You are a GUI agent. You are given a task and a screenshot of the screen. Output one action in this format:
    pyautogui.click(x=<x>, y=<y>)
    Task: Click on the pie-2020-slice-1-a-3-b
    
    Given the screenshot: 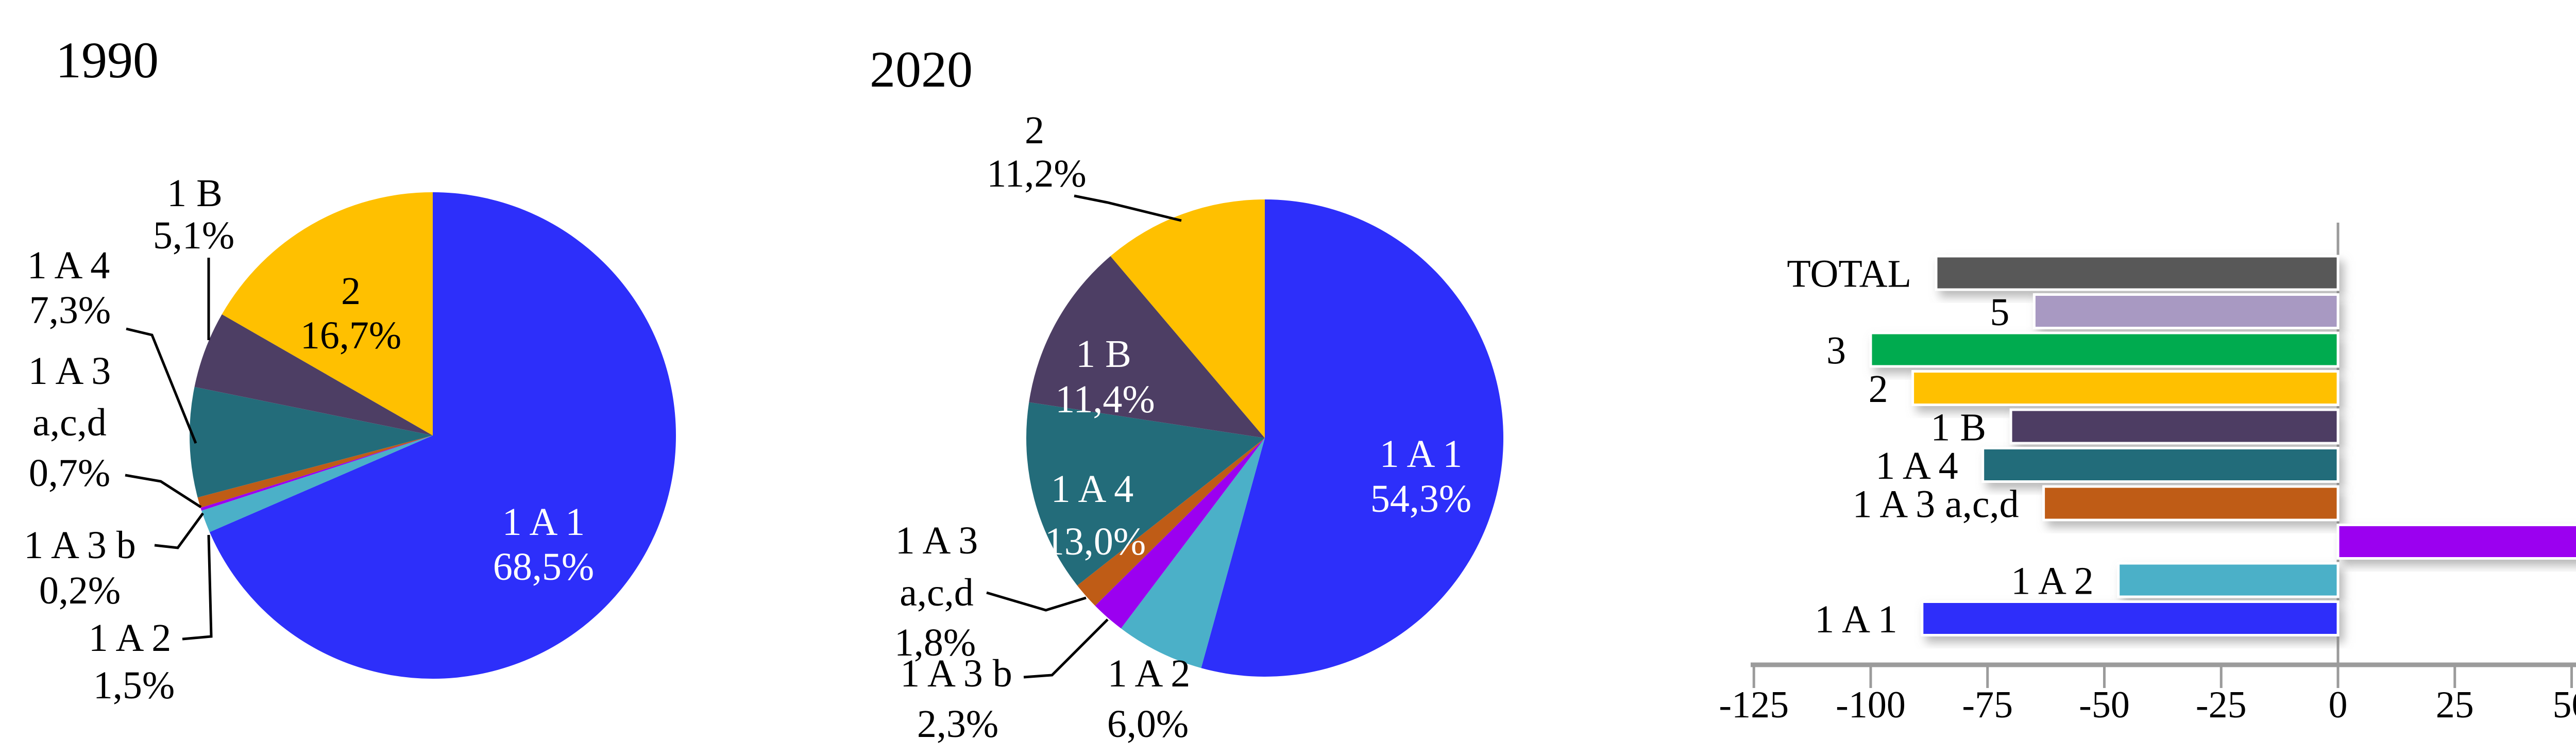 What is the action you would take?
    pyautogui.click(x=1180, y=533)
    